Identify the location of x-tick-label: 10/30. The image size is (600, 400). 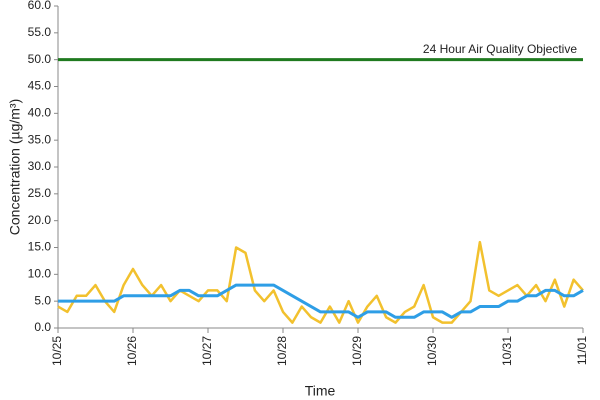
(432, 351).